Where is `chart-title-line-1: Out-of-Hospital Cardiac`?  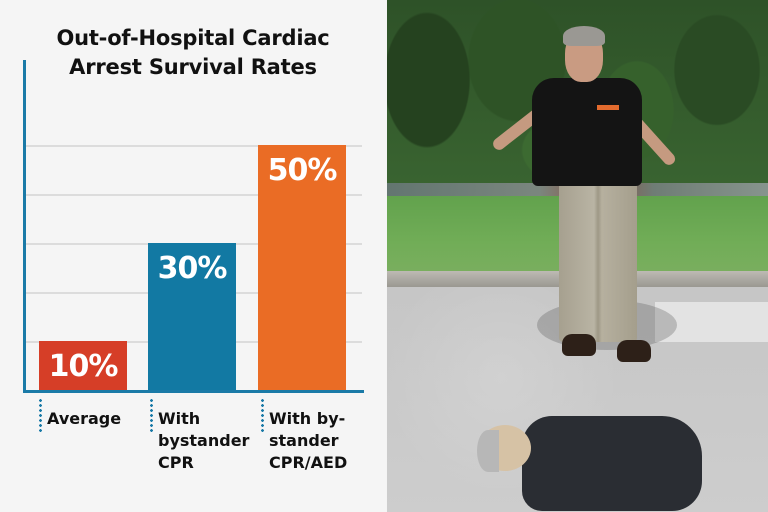 chart-title-line-1: Out-of-Hospital Cardiac is located at coordinates (193, 38).